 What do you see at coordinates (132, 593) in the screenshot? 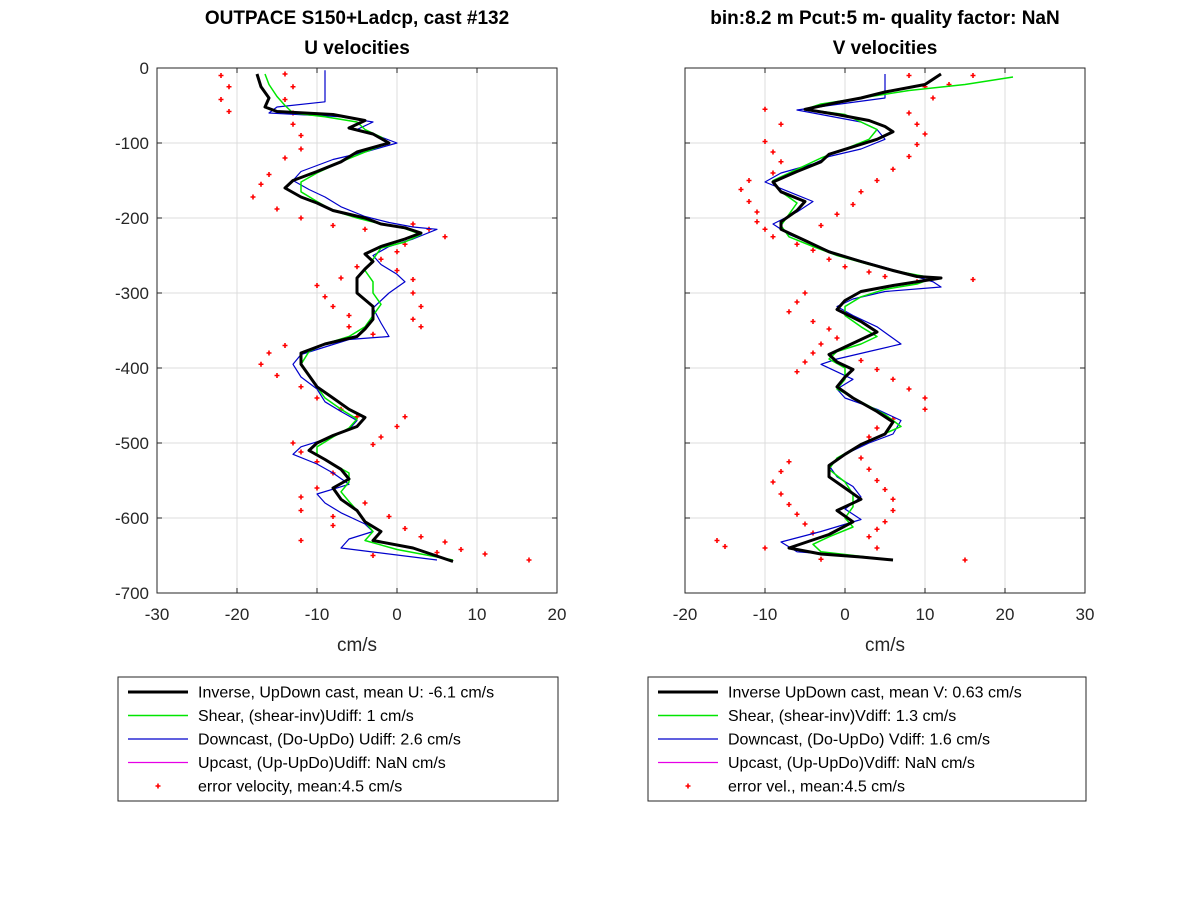
I see `u-ytick-label: -700` at bounding box center [132, 593].